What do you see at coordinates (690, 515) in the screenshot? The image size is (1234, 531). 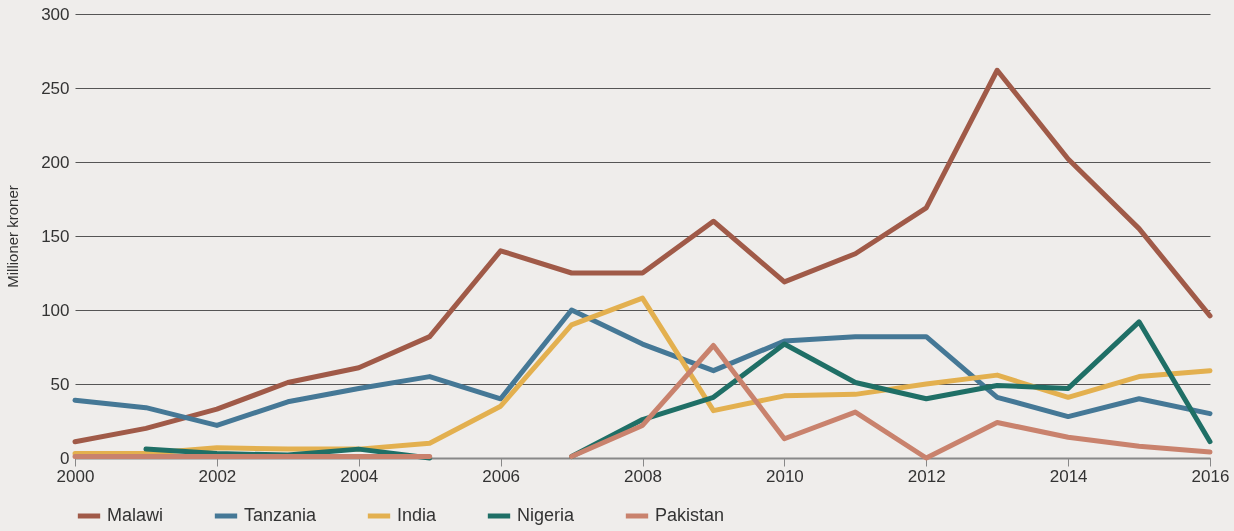 I see `legend-label: Pakistan` at bounding box center [690, 515].